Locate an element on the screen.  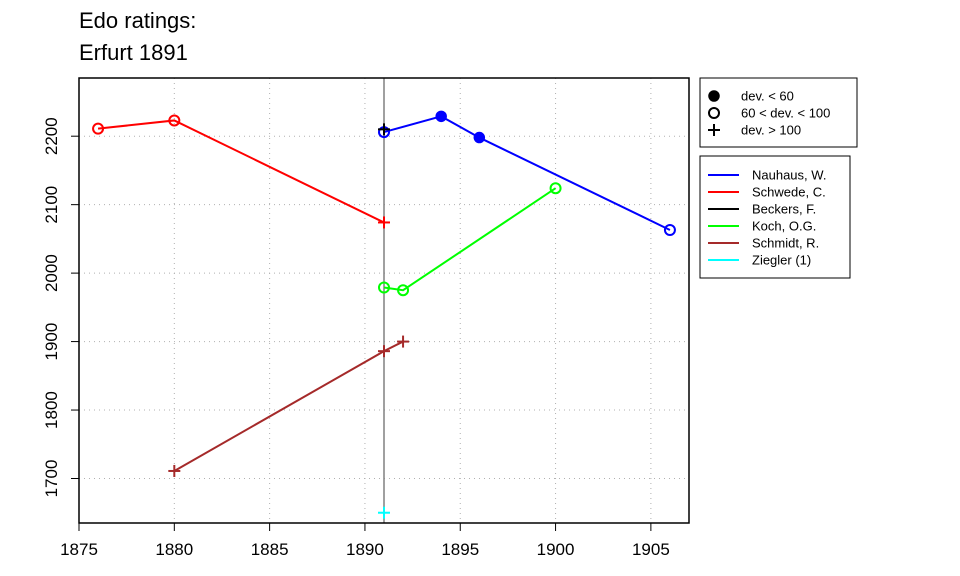
series-line-nauhaus-w is located at coordinates (527, 173).